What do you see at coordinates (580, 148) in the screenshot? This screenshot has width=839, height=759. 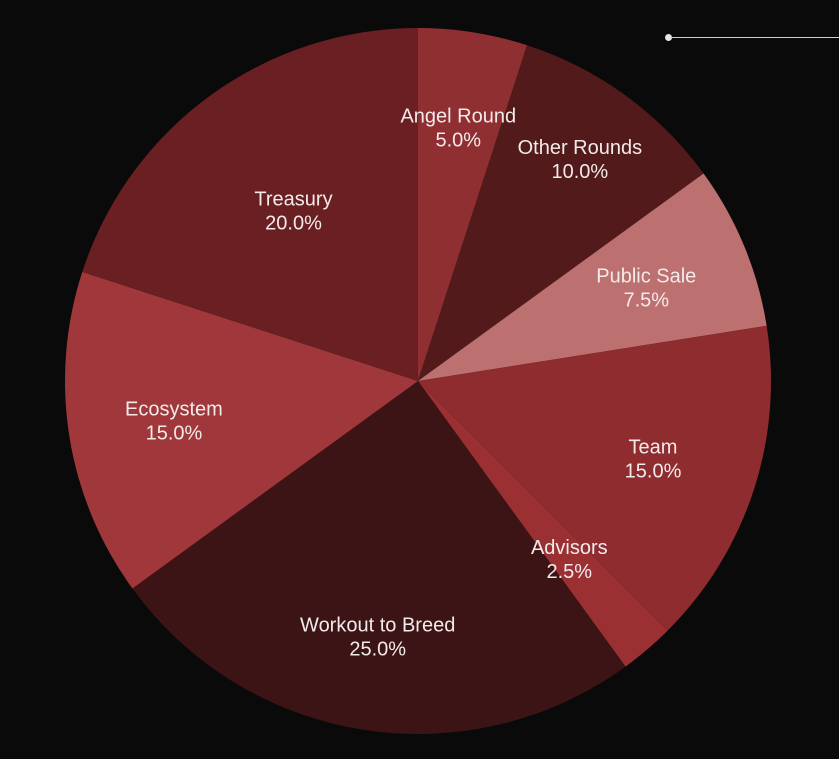 I see `slice-label-other-rounds: Other Rounds` at bounding box center [580, 148].